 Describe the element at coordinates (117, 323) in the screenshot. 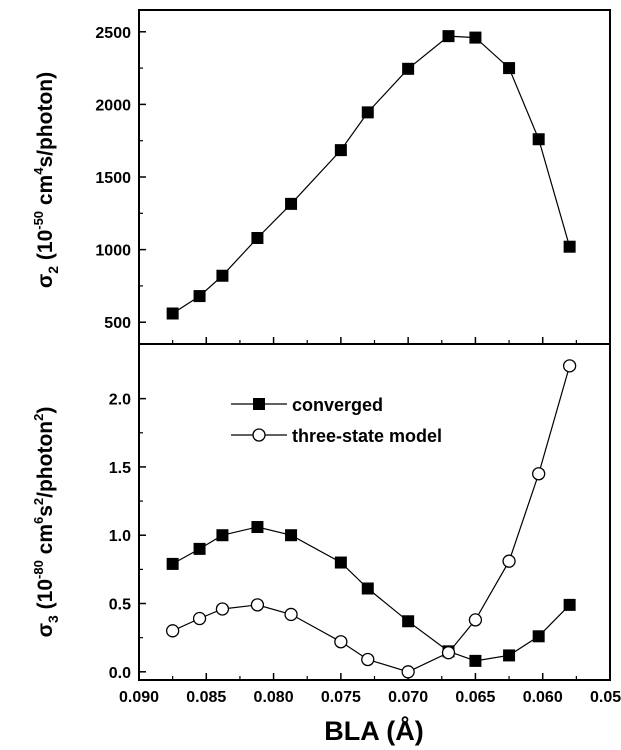

I see `top-y-tick-label: 500` at that location.